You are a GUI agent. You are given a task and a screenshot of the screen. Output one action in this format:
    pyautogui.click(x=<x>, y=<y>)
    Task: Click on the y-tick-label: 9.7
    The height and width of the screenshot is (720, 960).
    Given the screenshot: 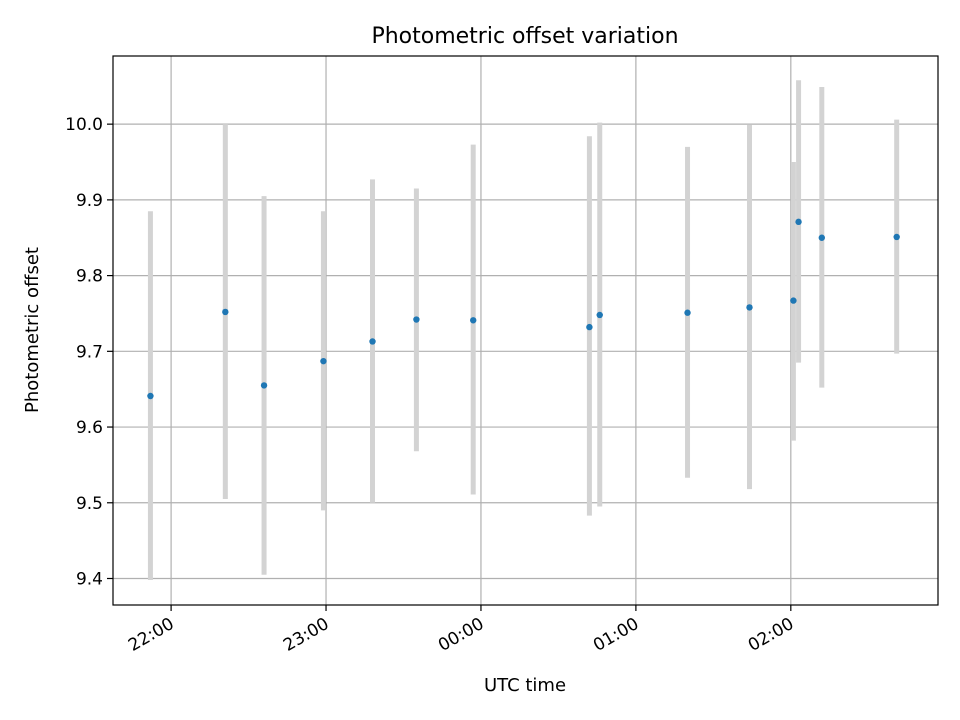 What is the action you would take?
    pyautogui.click(x=89, y=352)
    